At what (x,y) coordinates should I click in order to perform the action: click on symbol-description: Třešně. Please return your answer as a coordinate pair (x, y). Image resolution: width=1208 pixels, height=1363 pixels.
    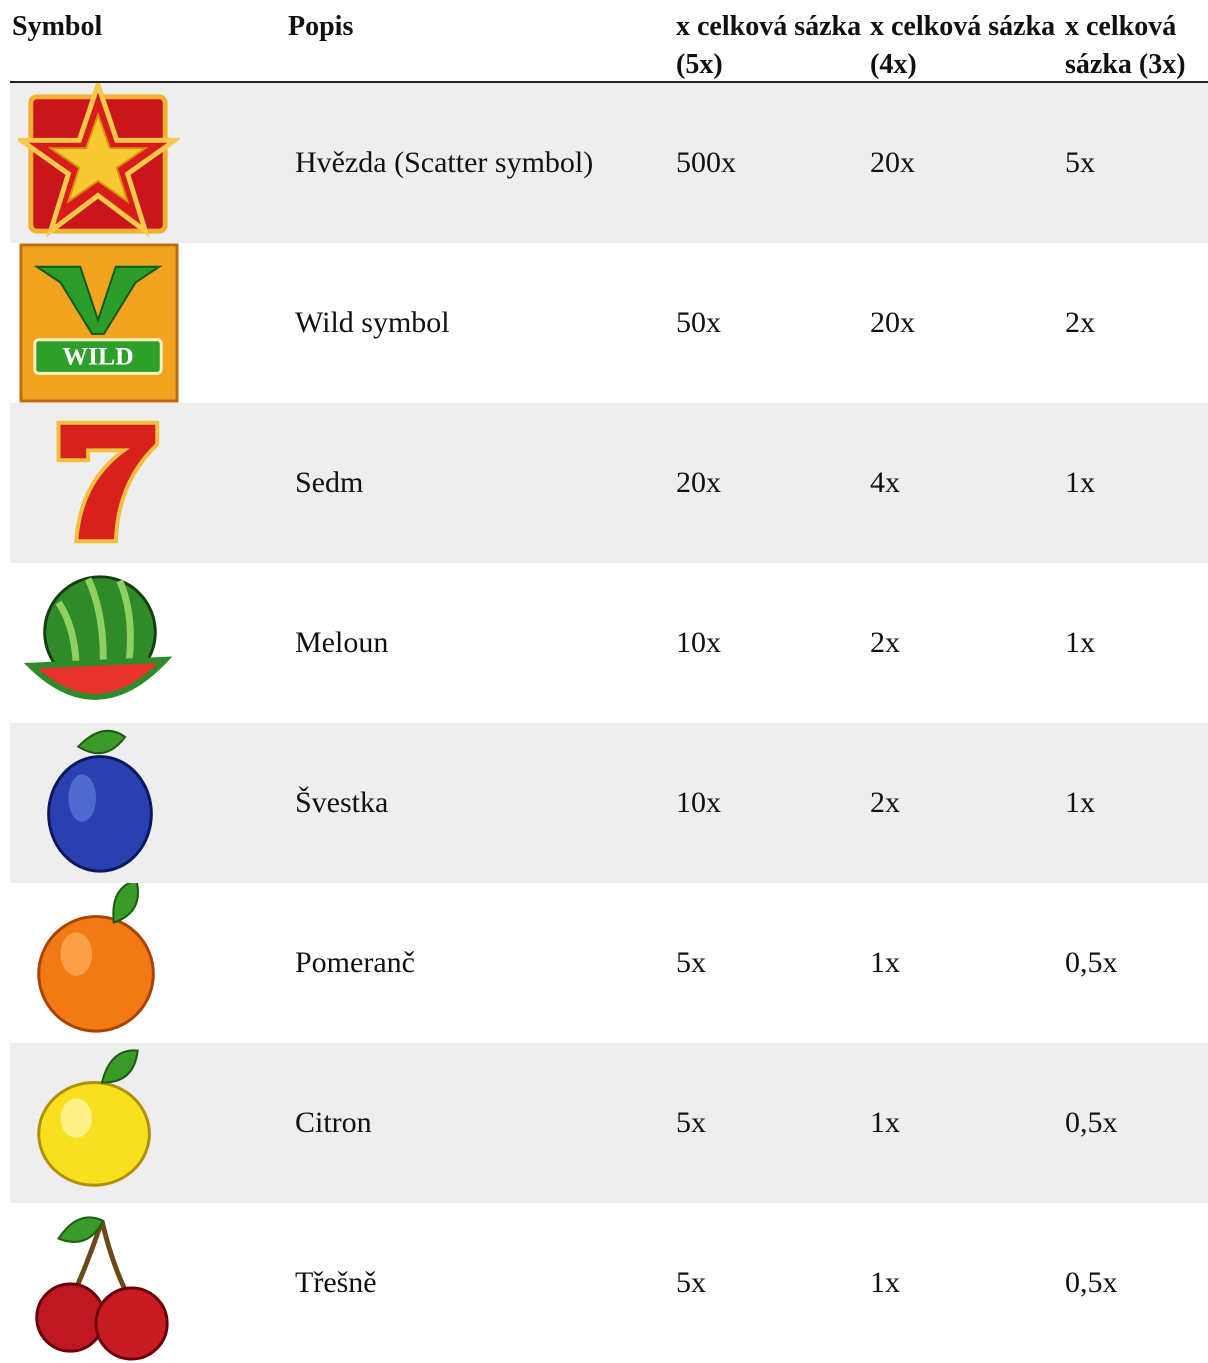
    Looking at the image, I should click on (336, 1282).